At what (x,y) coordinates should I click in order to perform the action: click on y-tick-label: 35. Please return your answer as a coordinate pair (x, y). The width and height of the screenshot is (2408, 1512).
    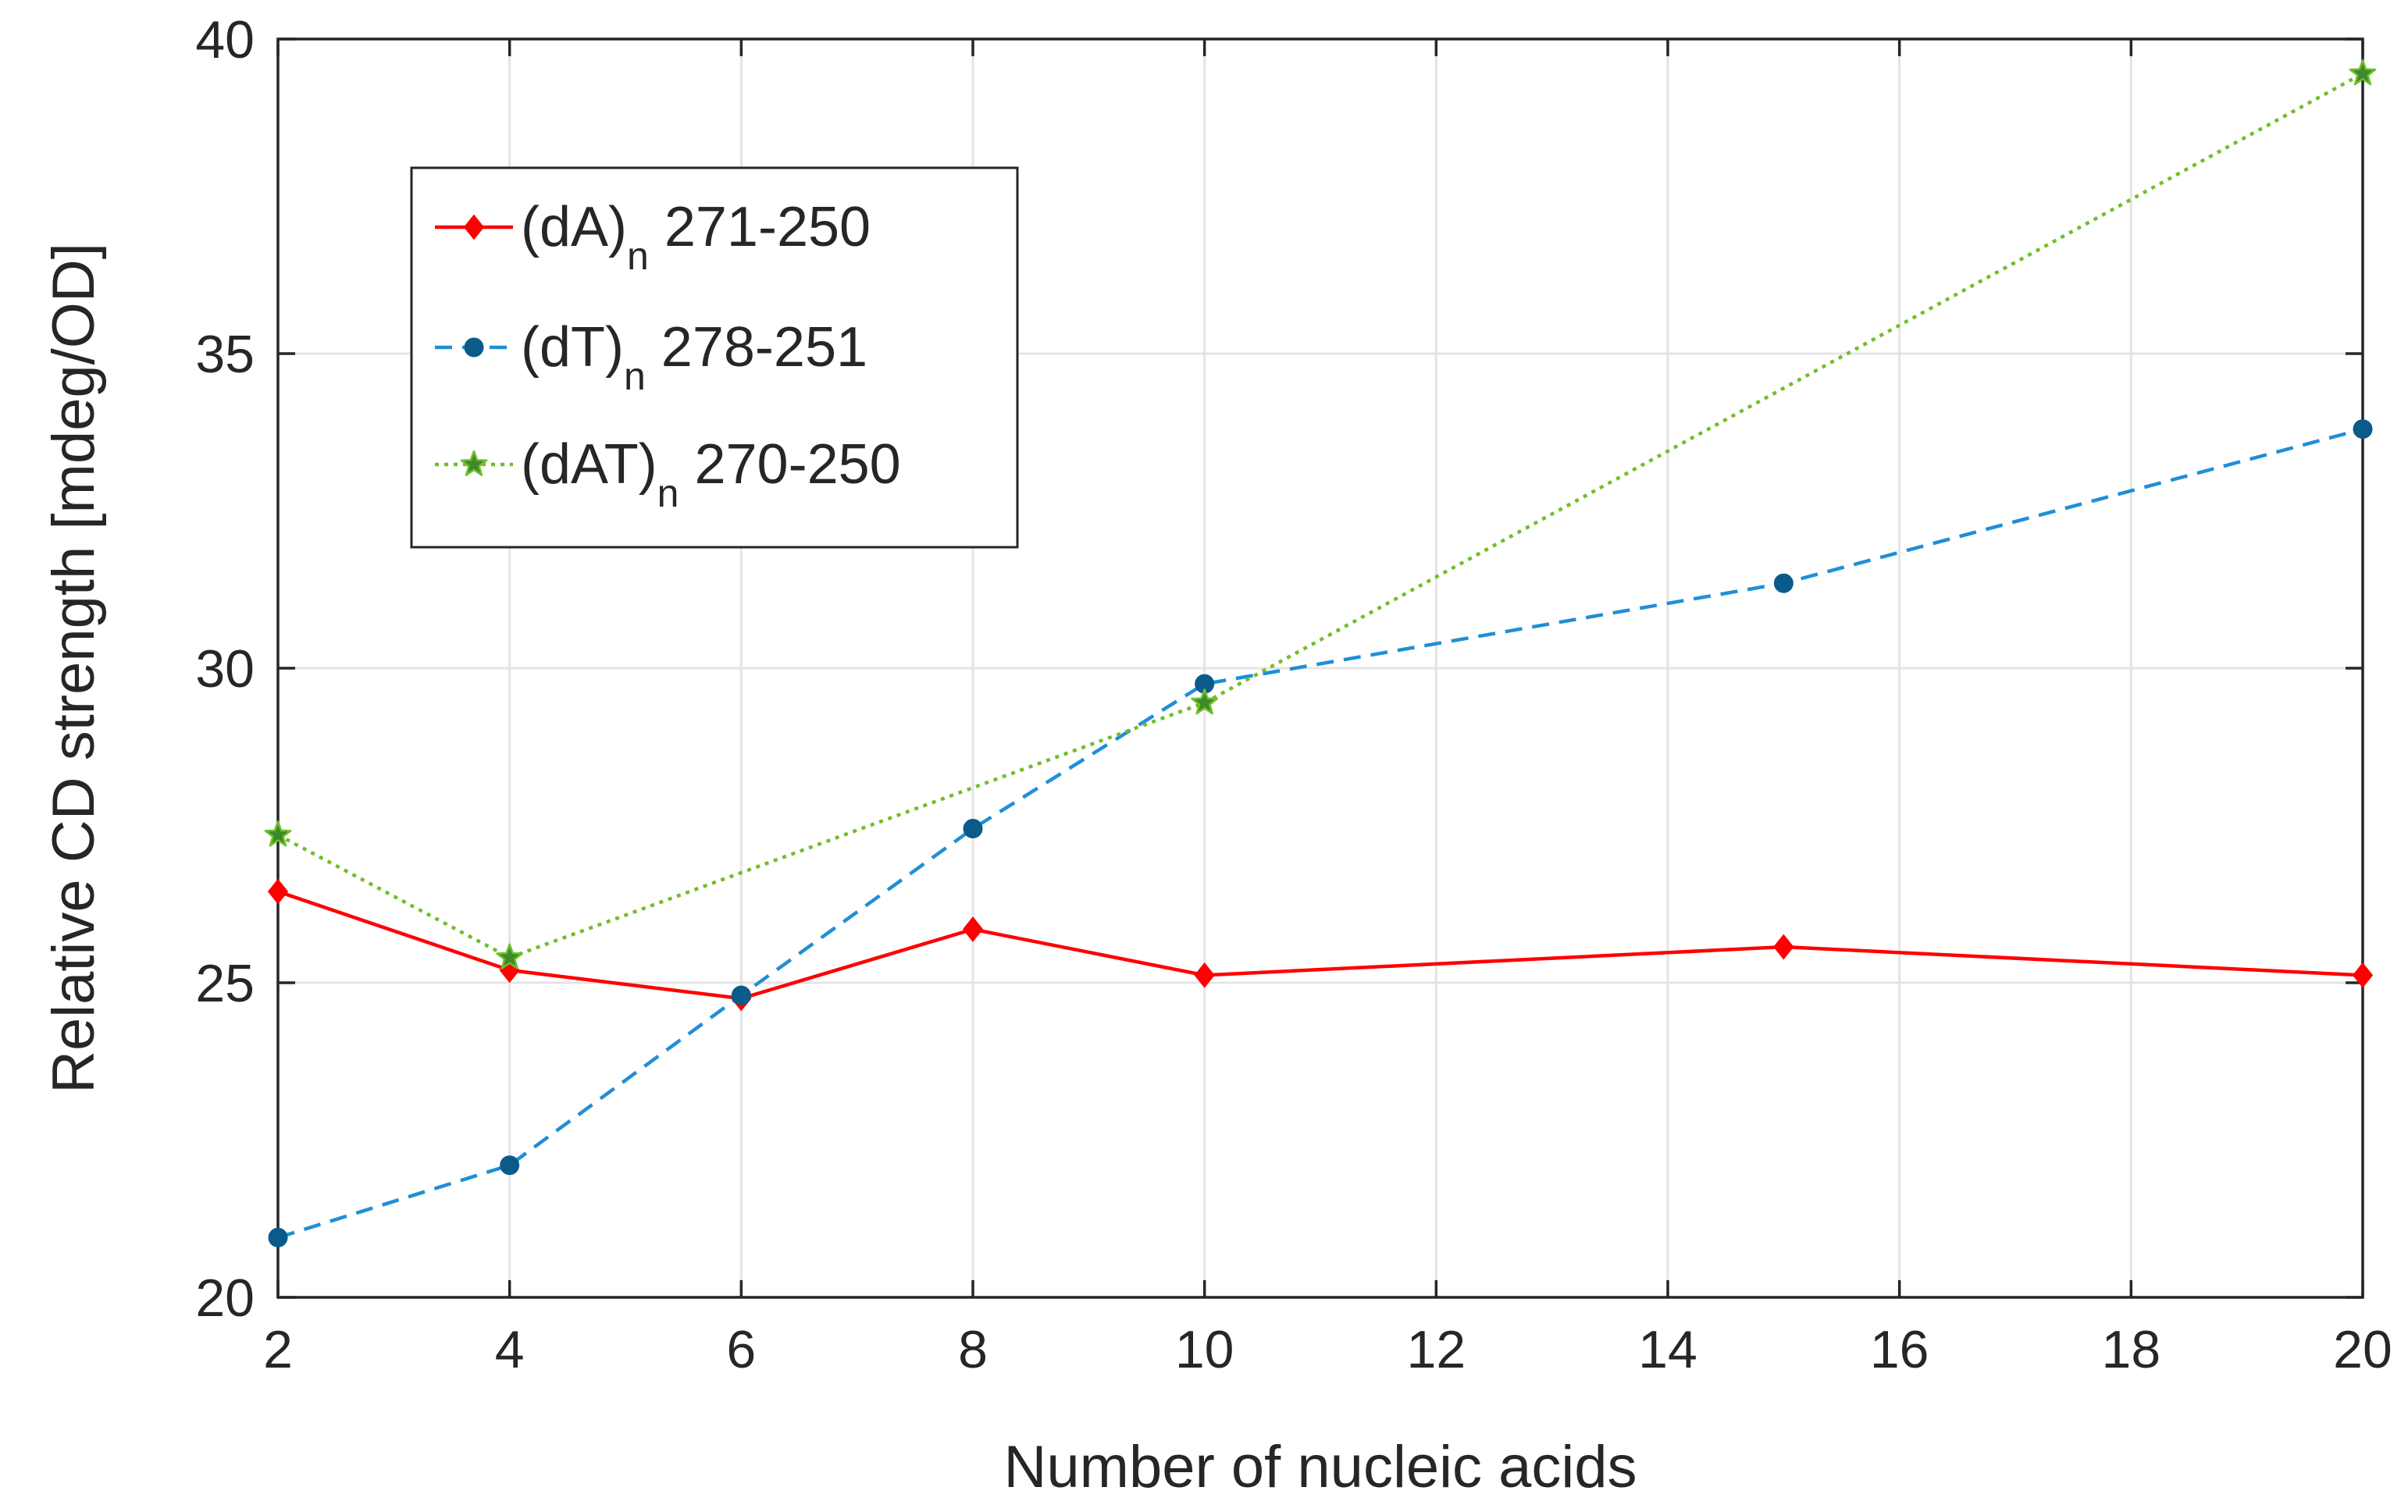
    Looking at the image, I should click on (225, 354).